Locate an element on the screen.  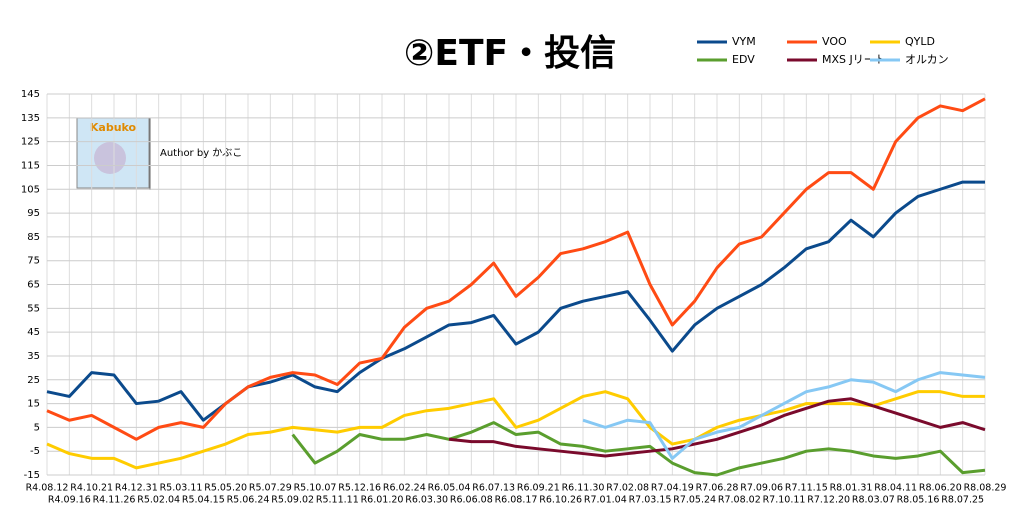
x-tick-label: R8.01.31 is located at coordinates (851, 488).